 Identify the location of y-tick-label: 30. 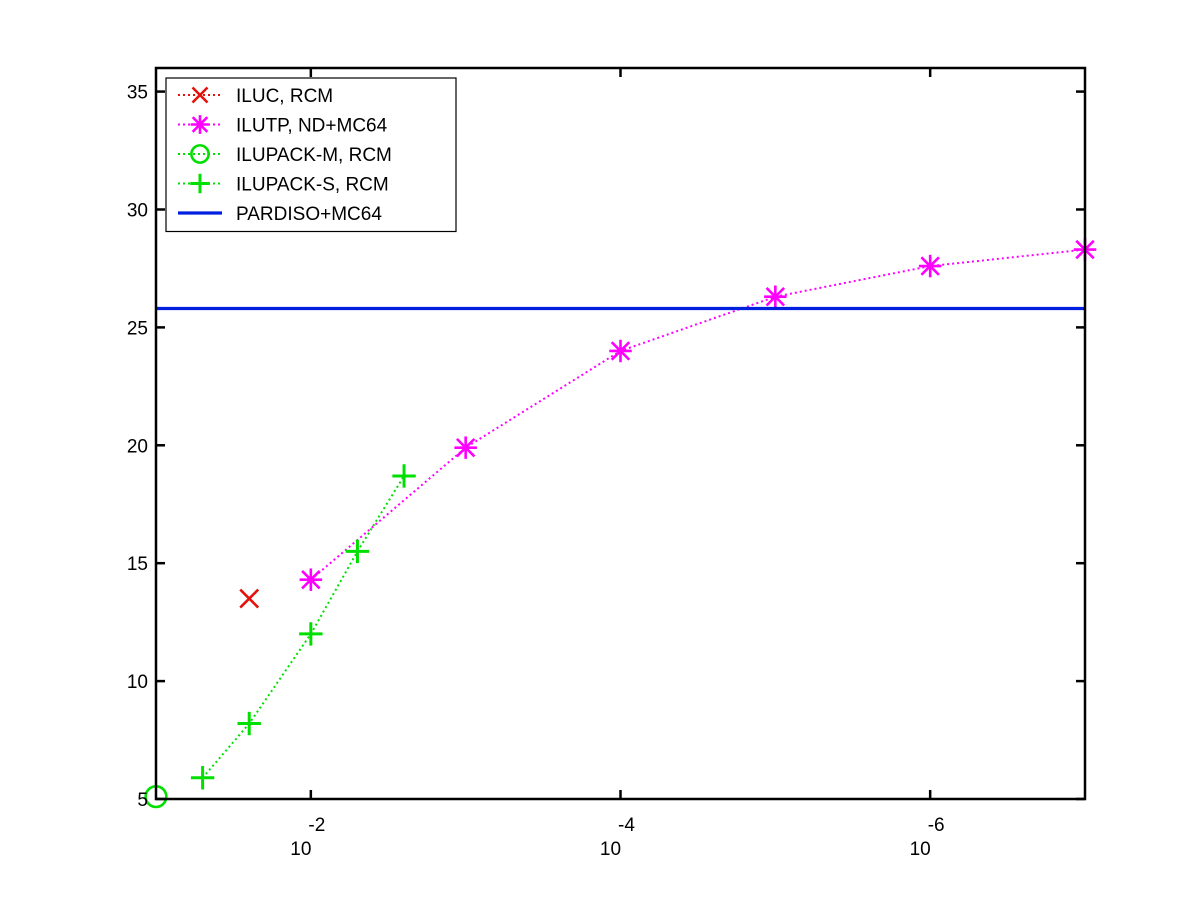
(137, 210).